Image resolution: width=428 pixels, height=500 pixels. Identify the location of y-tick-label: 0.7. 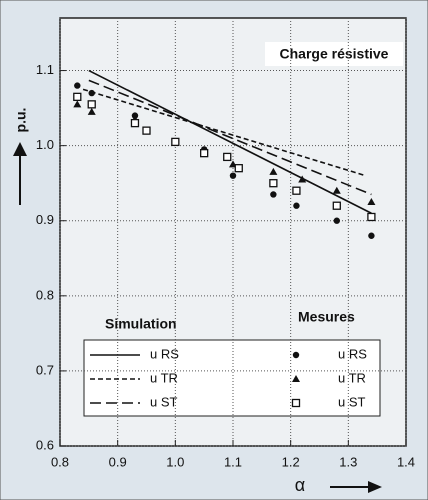
(45, 369).